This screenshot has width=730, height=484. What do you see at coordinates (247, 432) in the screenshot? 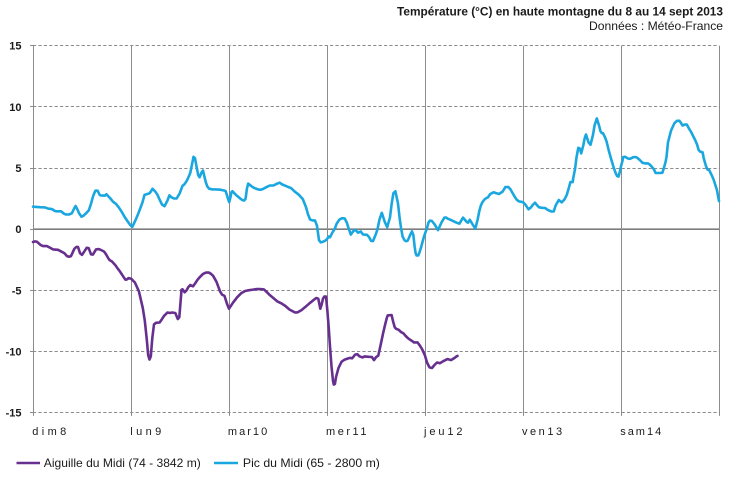
I see `svg-text: mar10` at bounding box center [247, 432].